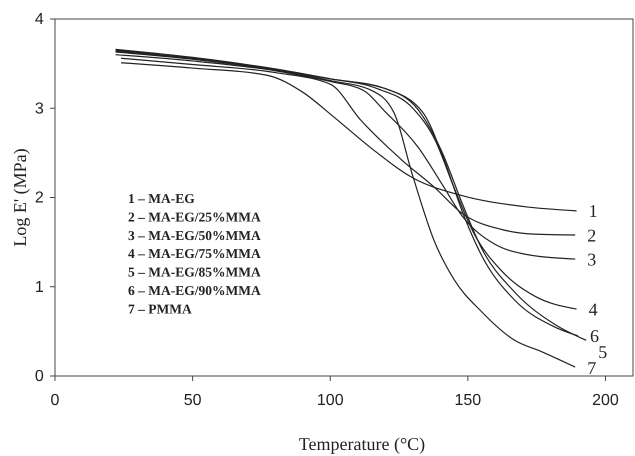 The width and height of the screenshot is (635, 456). What do you see at coordinates (39, 19) in the screenshot?
I see `y-tick-label: 4` at bounding box center [39, 19].